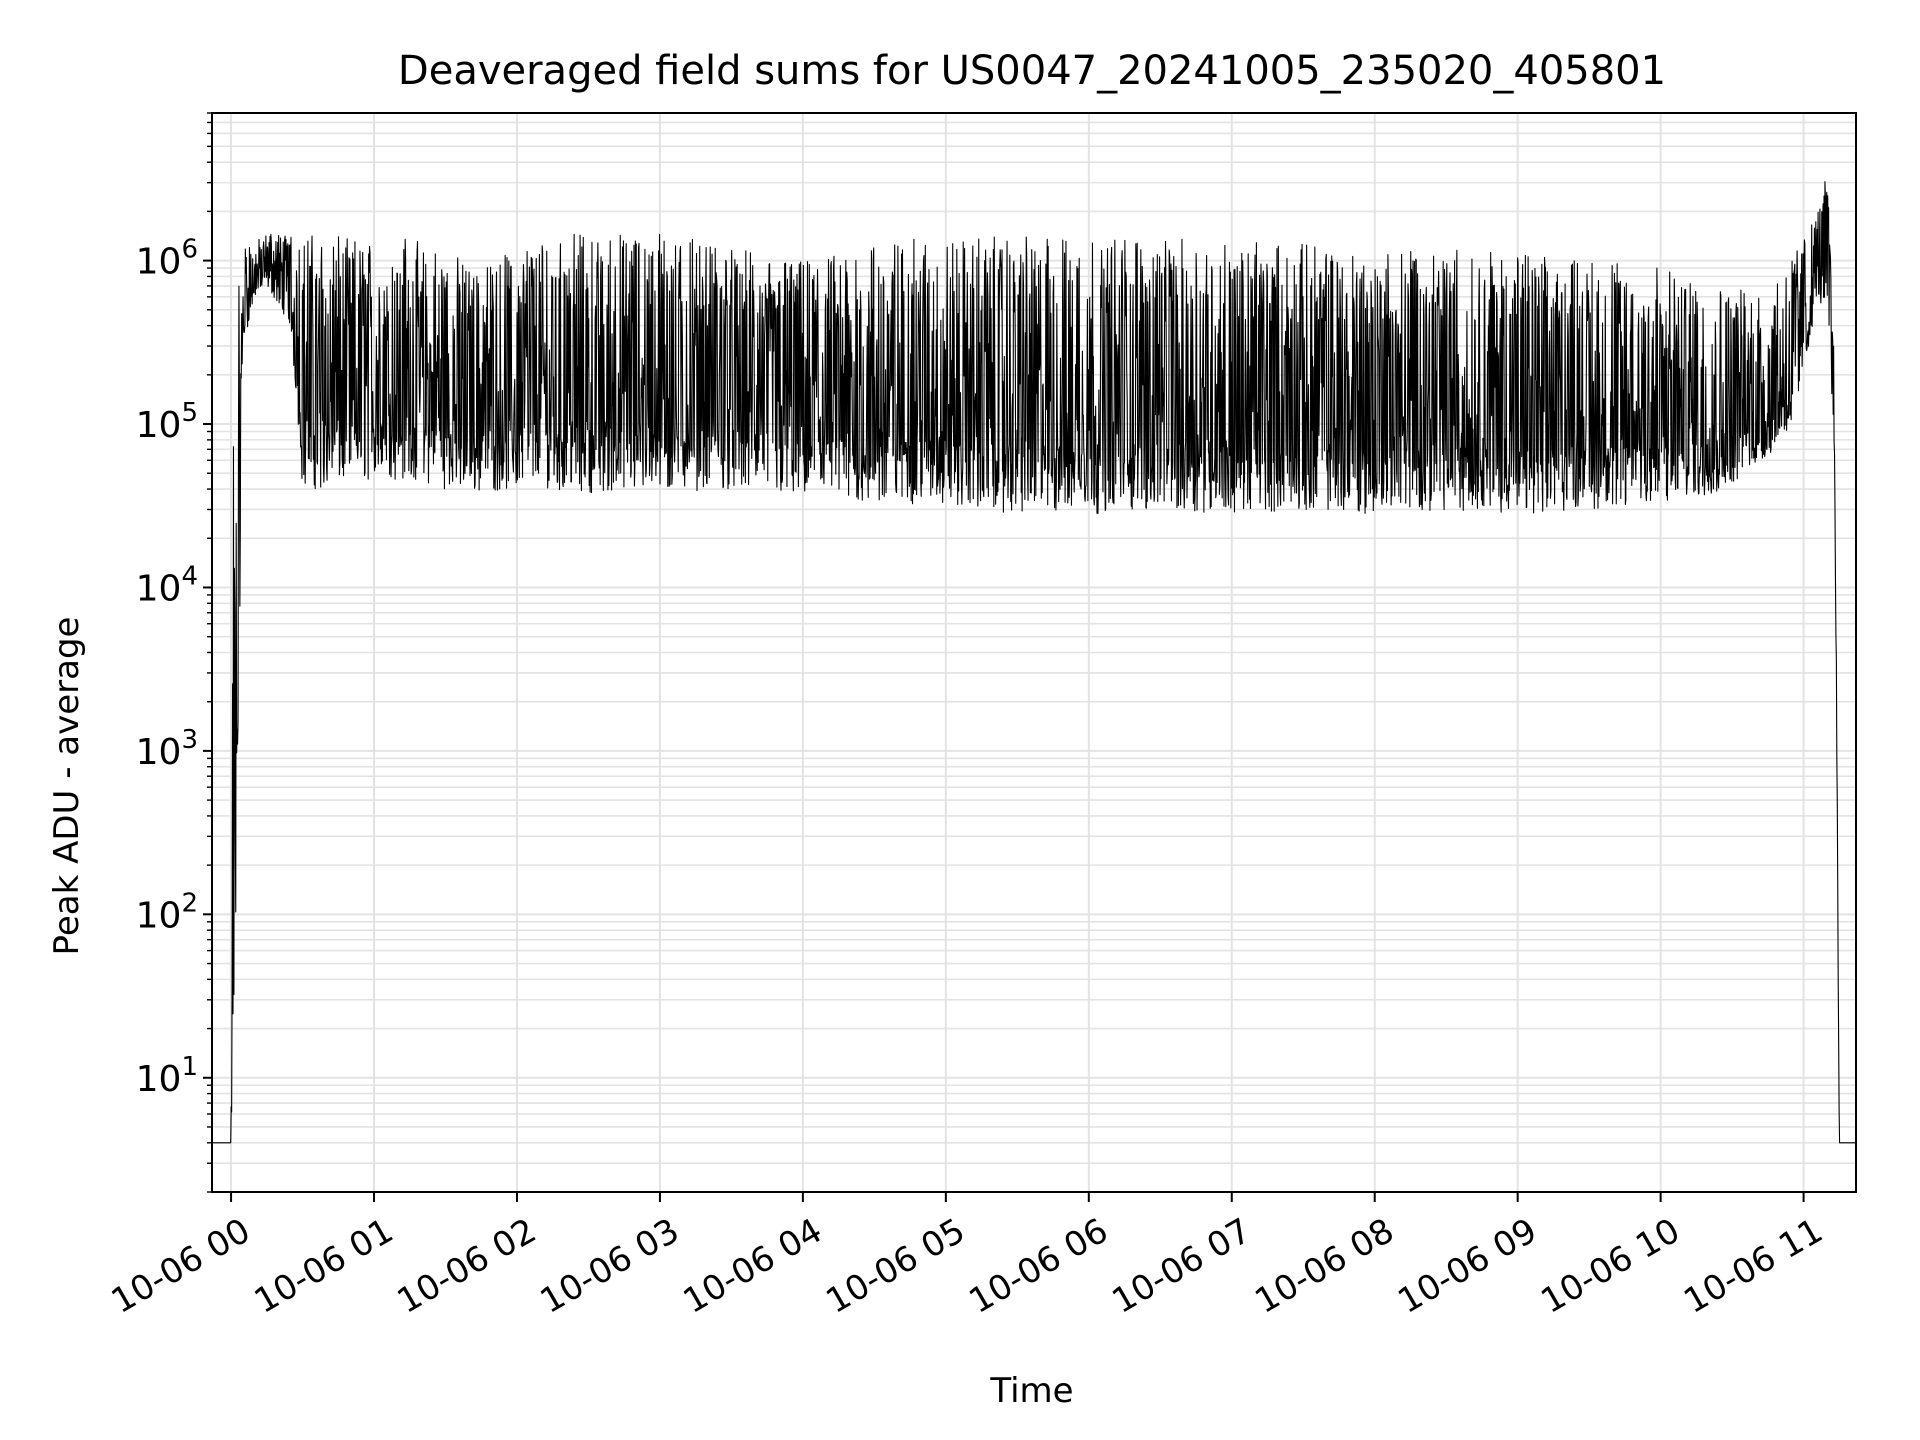 Image resolution: width=1920 pixels, height=1440 pixels. I want to click on x-axis-label: Time, so click(1031, 1391).